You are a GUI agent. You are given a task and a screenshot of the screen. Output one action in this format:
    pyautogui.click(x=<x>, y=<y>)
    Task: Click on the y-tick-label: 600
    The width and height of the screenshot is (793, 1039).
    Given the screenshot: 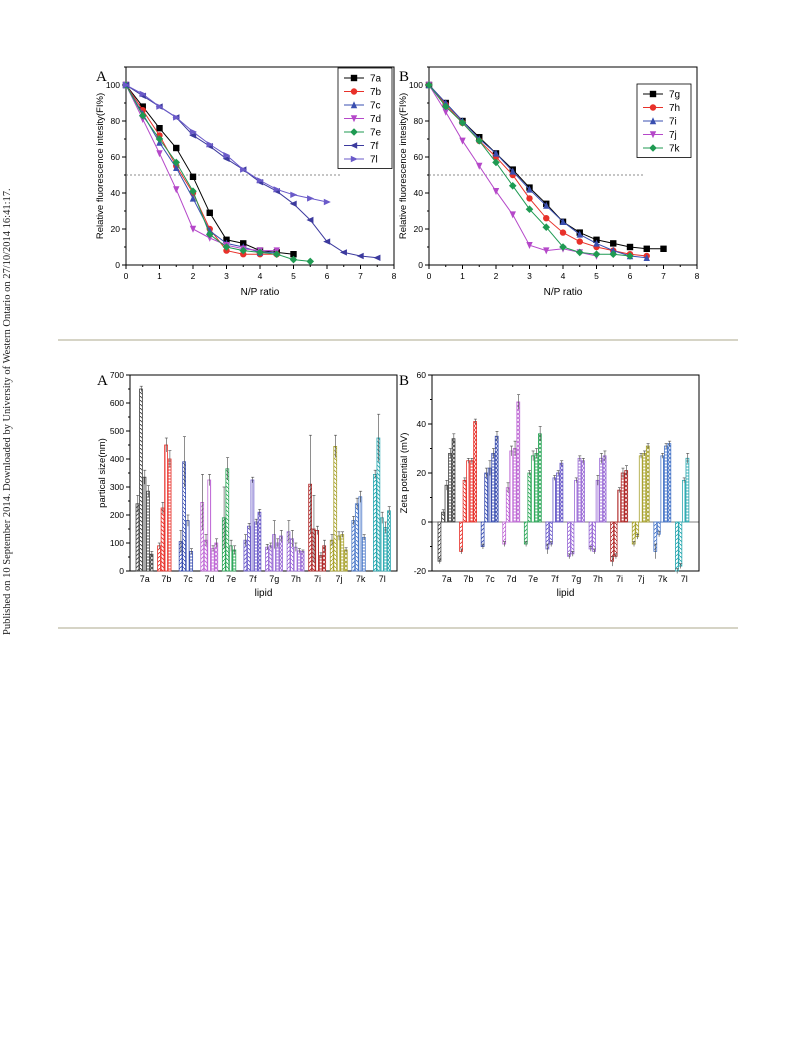 What is the action you would take?
    pyautogui.click(x=117, y=403)
    